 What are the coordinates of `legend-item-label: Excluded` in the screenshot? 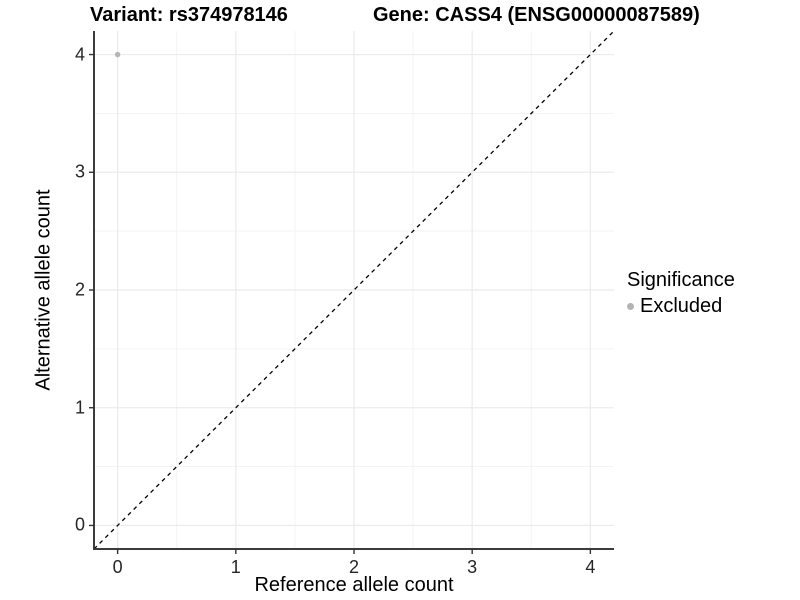 It's located at (681, 306).